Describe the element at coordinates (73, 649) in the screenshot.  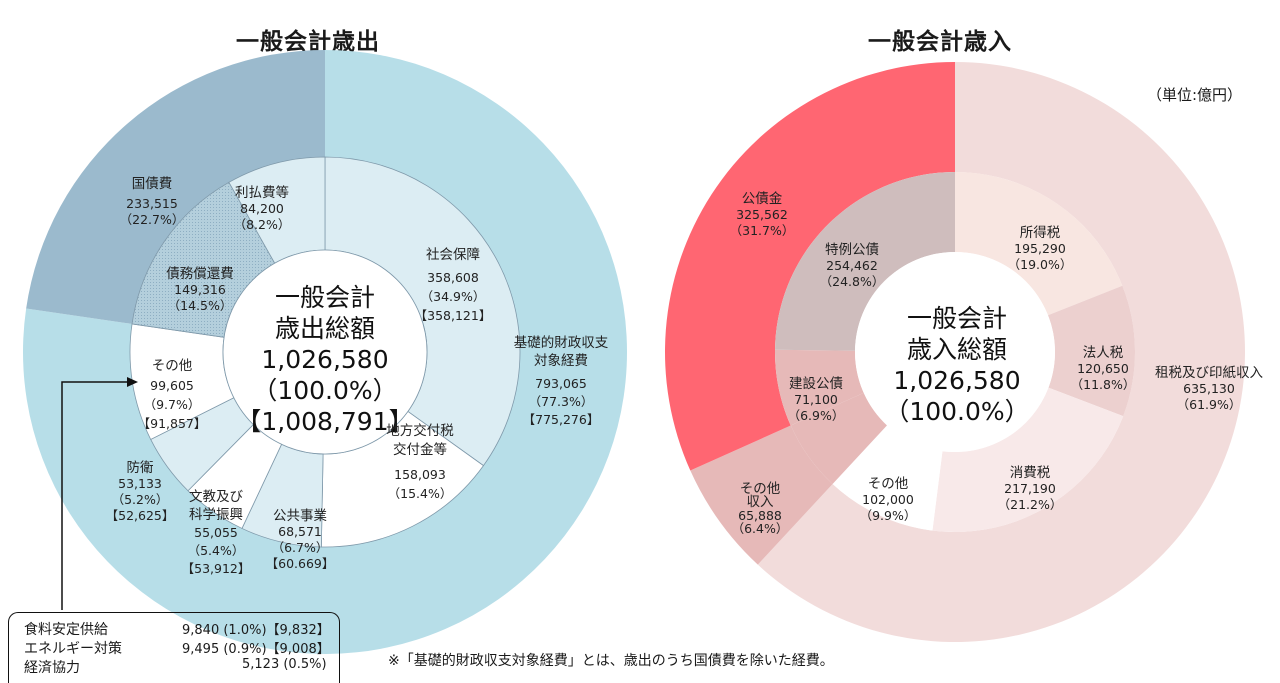
I see `breakdown-name: エネルギー対策` at that location.